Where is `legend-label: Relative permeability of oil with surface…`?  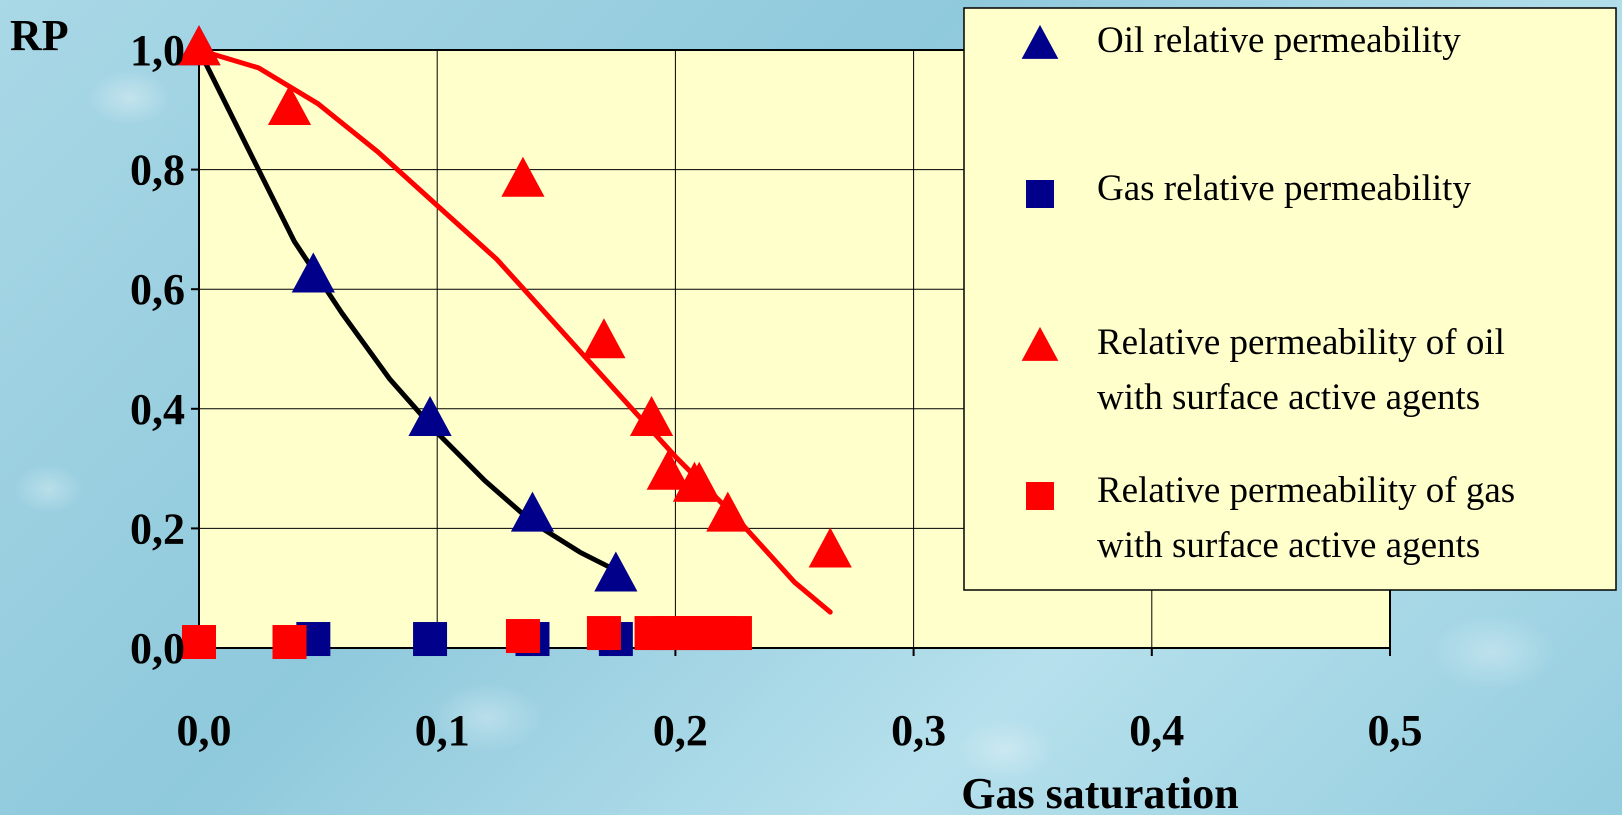 legend-label: Relative permeability of oil with surface… is located at coordinates (1301, 370).